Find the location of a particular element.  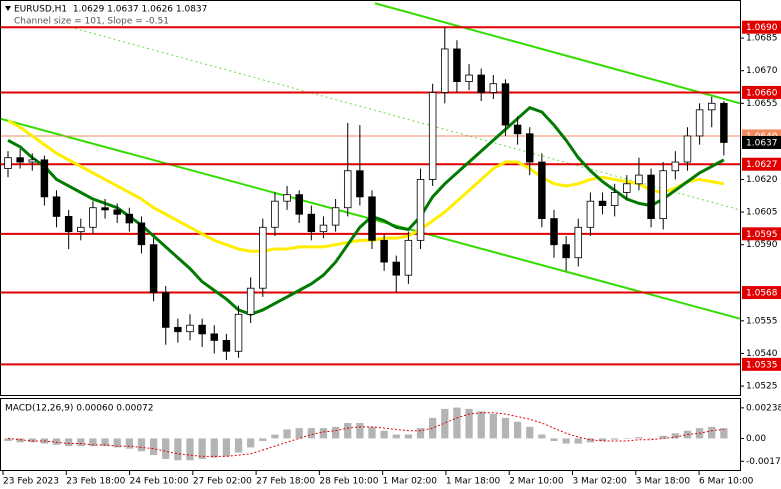

x-tick-label: 27 Feb 18:00 is located at coordinates (285, 482).